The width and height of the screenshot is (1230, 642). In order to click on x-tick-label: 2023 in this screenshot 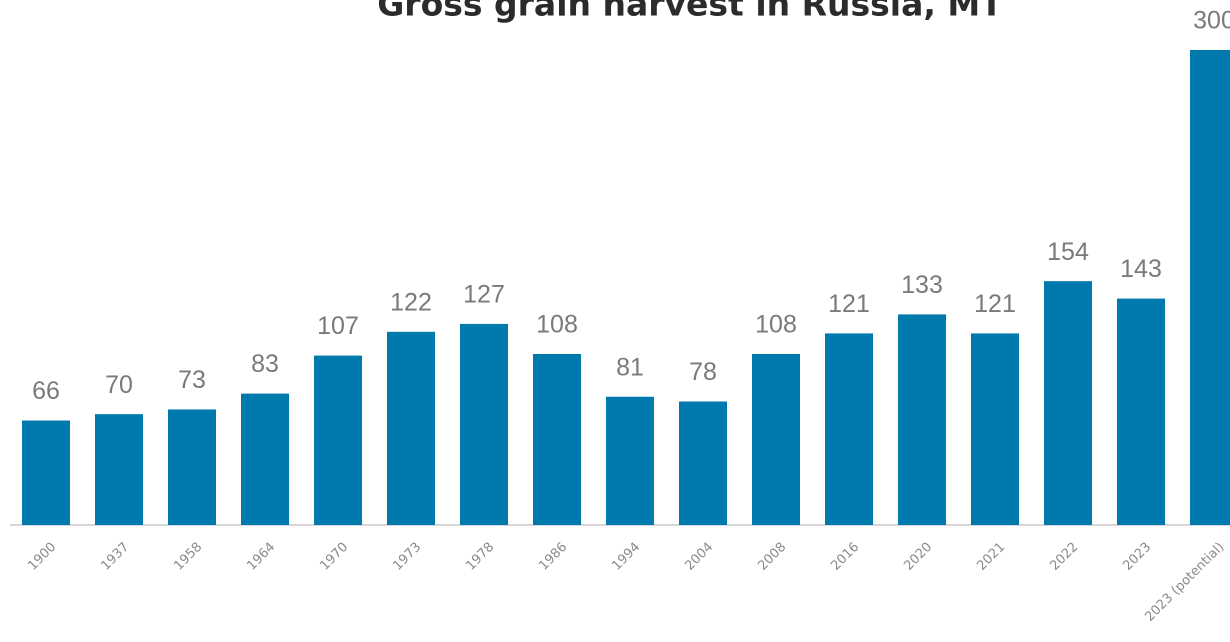, I will do `click(1137, 557)`.